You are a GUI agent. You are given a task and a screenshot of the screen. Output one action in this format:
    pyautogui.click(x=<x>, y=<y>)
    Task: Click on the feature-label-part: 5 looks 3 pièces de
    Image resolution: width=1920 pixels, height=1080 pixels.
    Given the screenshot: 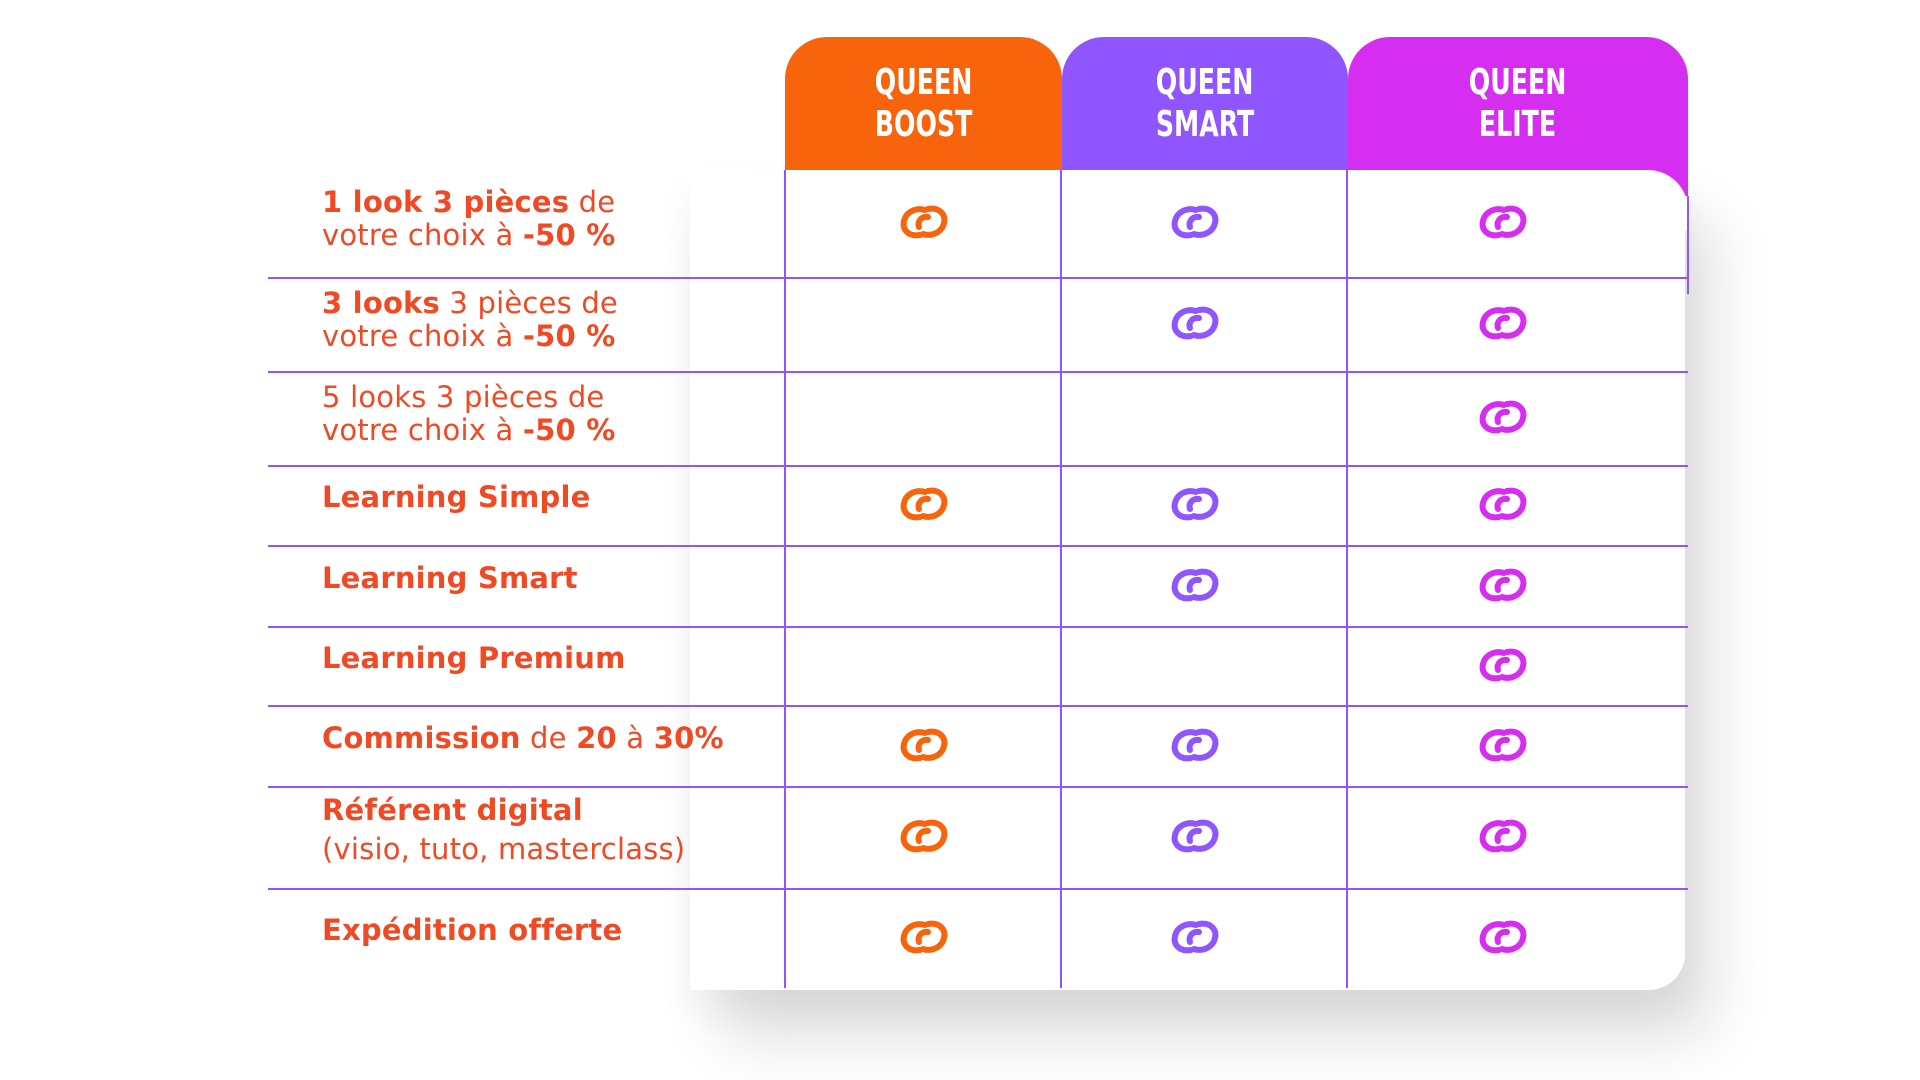 What is the action you would take?
    pyautogui.click(x=463, y=397)
    